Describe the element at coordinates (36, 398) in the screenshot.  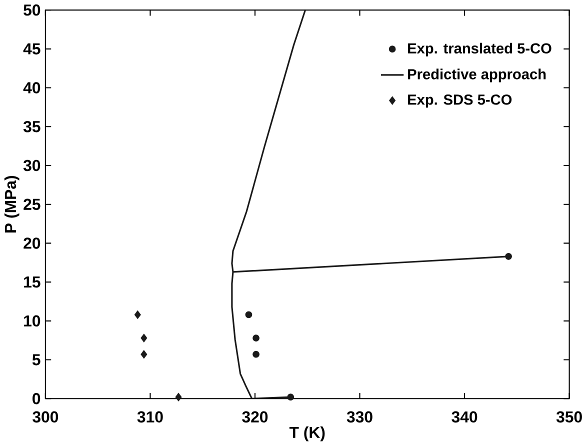
I see `y-tick-label: 0` at that location.